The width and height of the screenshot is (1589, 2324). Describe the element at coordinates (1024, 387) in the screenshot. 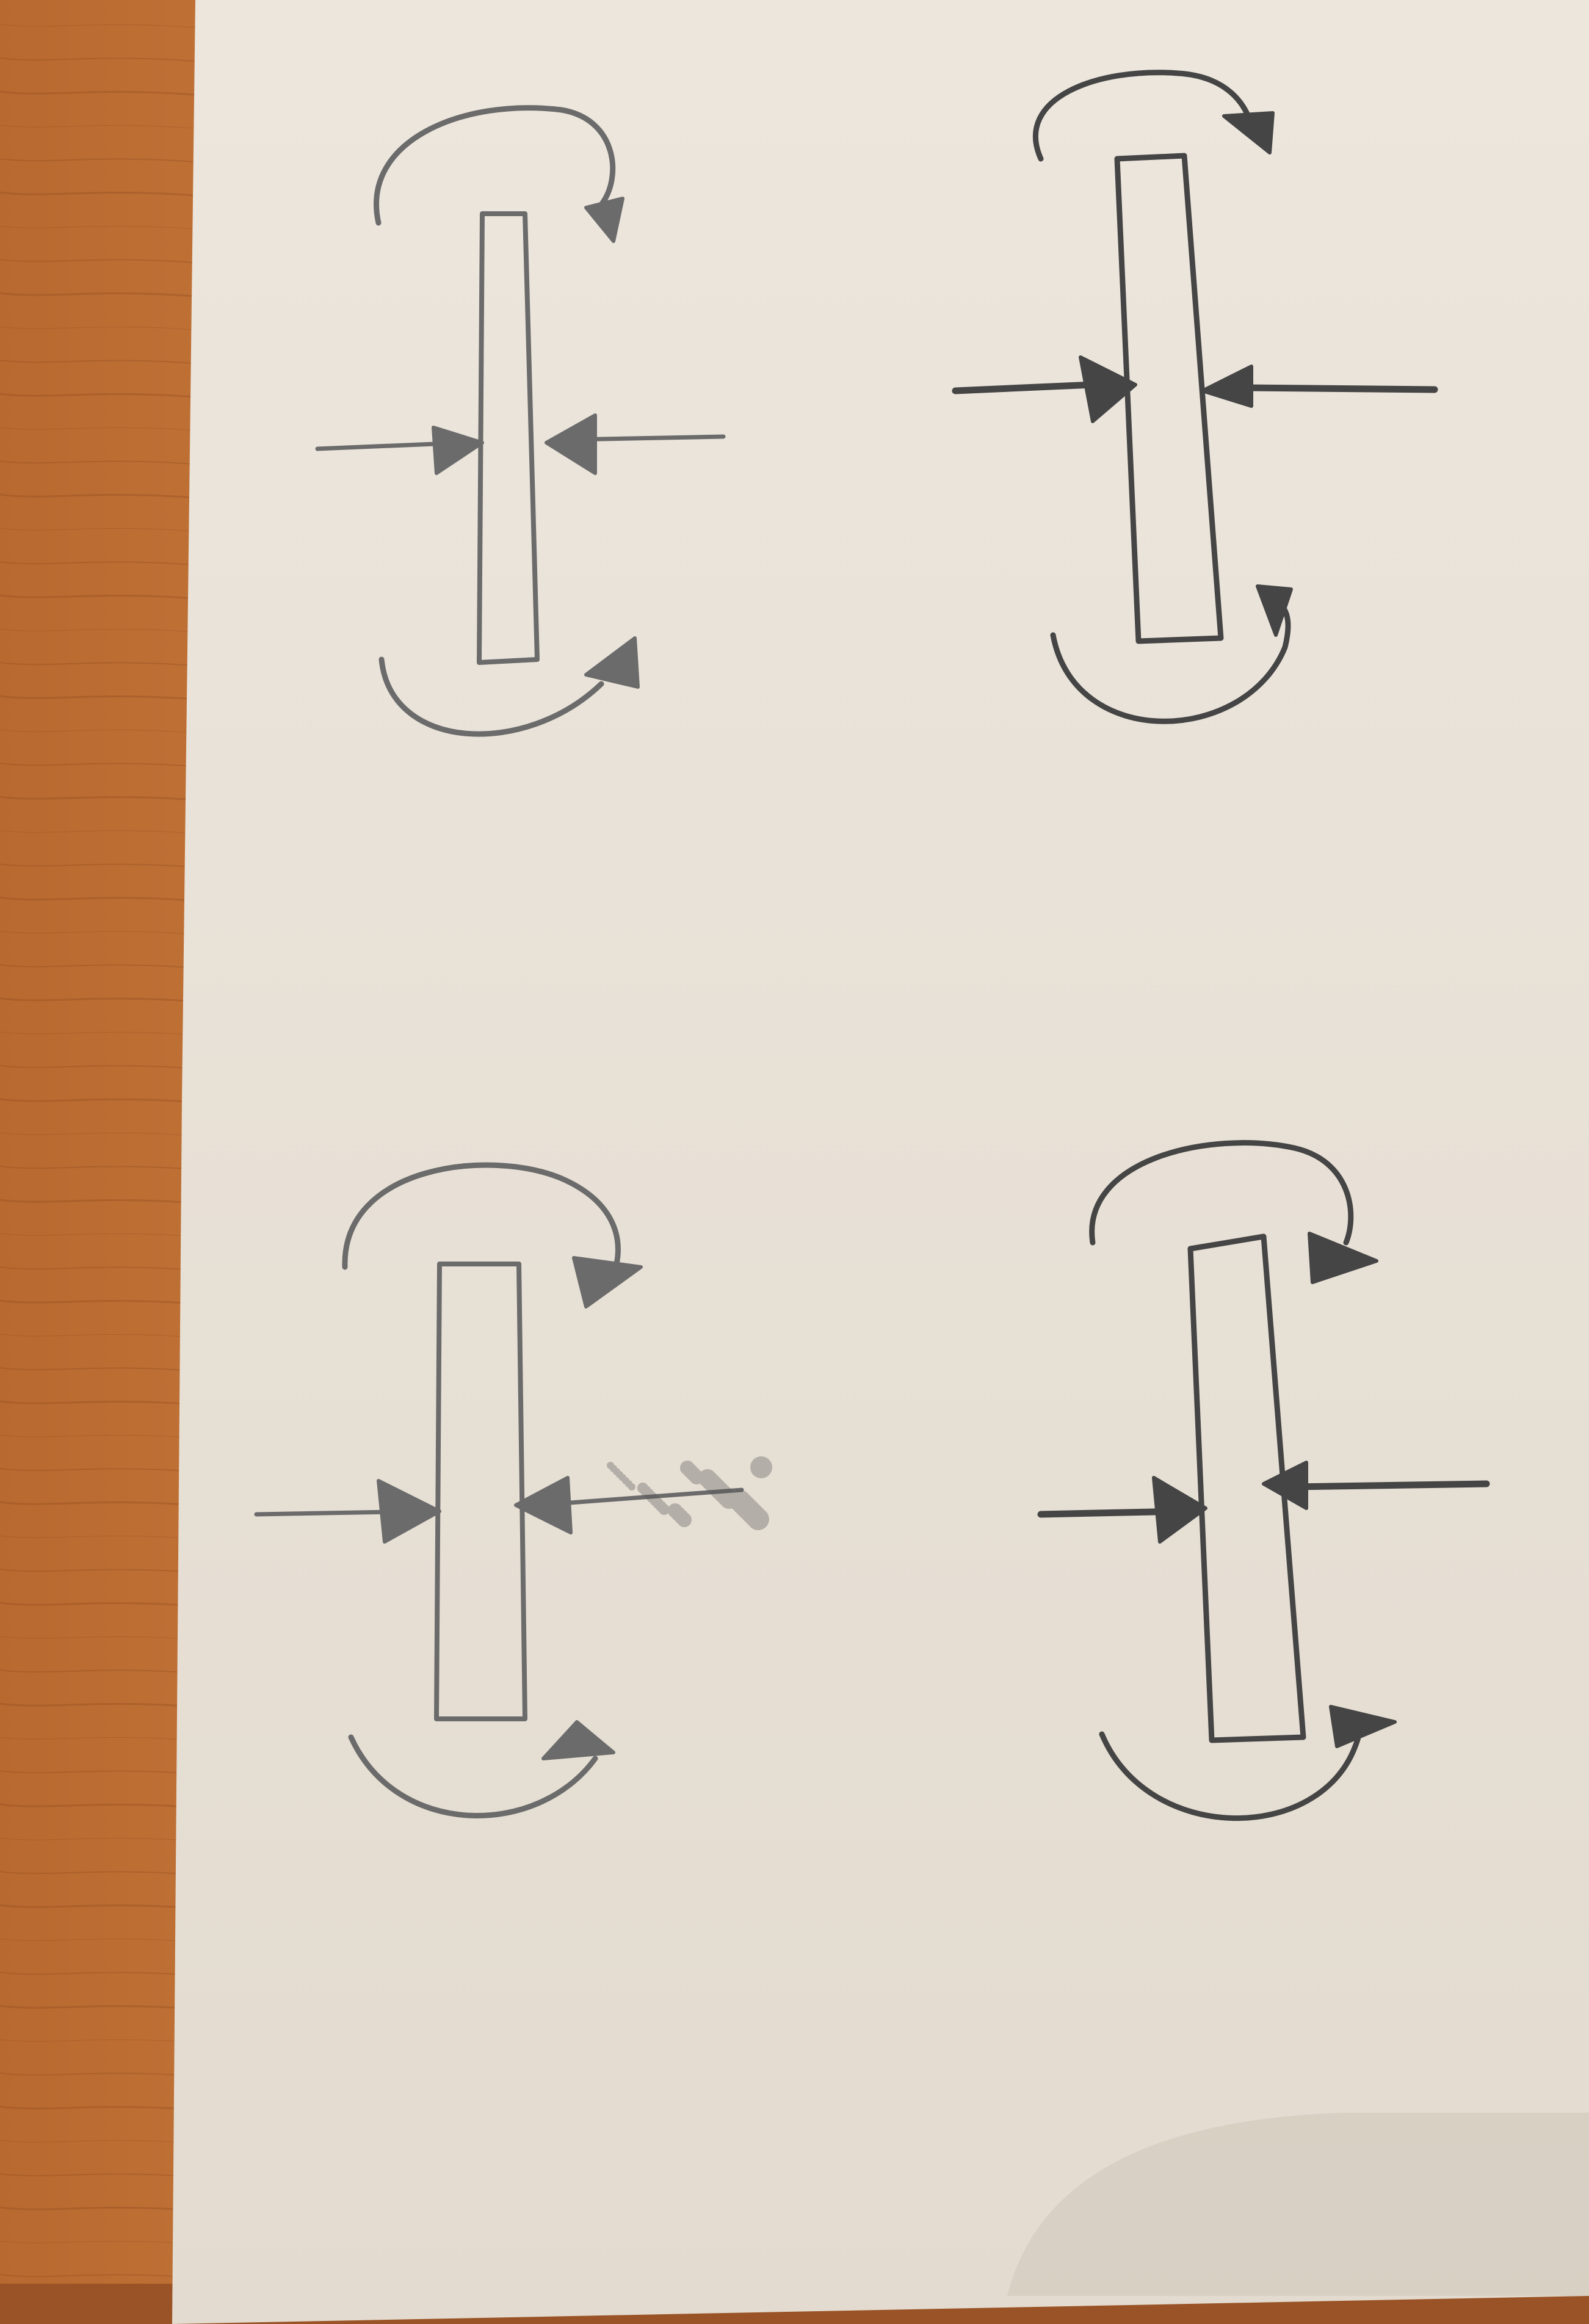

I see `force-arrow-left` at that location.